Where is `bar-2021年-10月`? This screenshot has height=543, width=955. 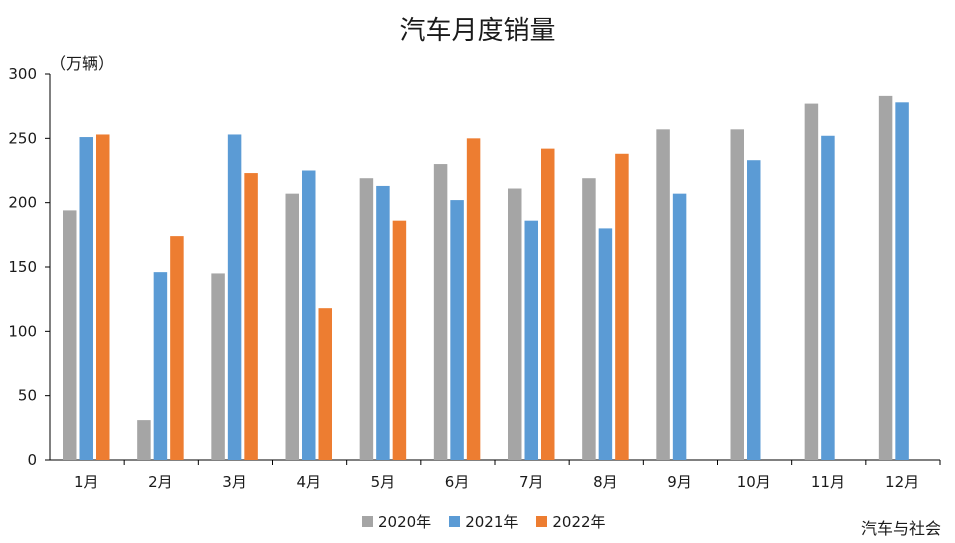
bar-2021年-10月 is located at coordinates (754, 310).